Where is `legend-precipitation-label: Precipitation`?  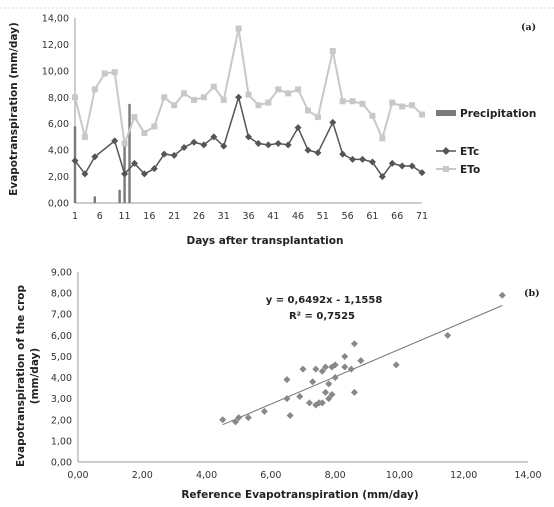 legend-precipitation-label: Precipitation is located at coordinates (498, 114).